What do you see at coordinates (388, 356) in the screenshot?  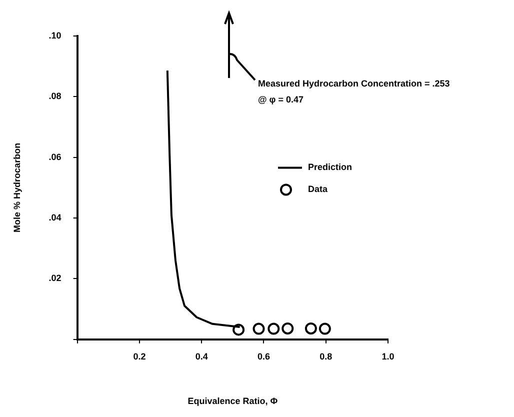 I see `x-tick-label: 1.0` at bounding box center [388, 356].